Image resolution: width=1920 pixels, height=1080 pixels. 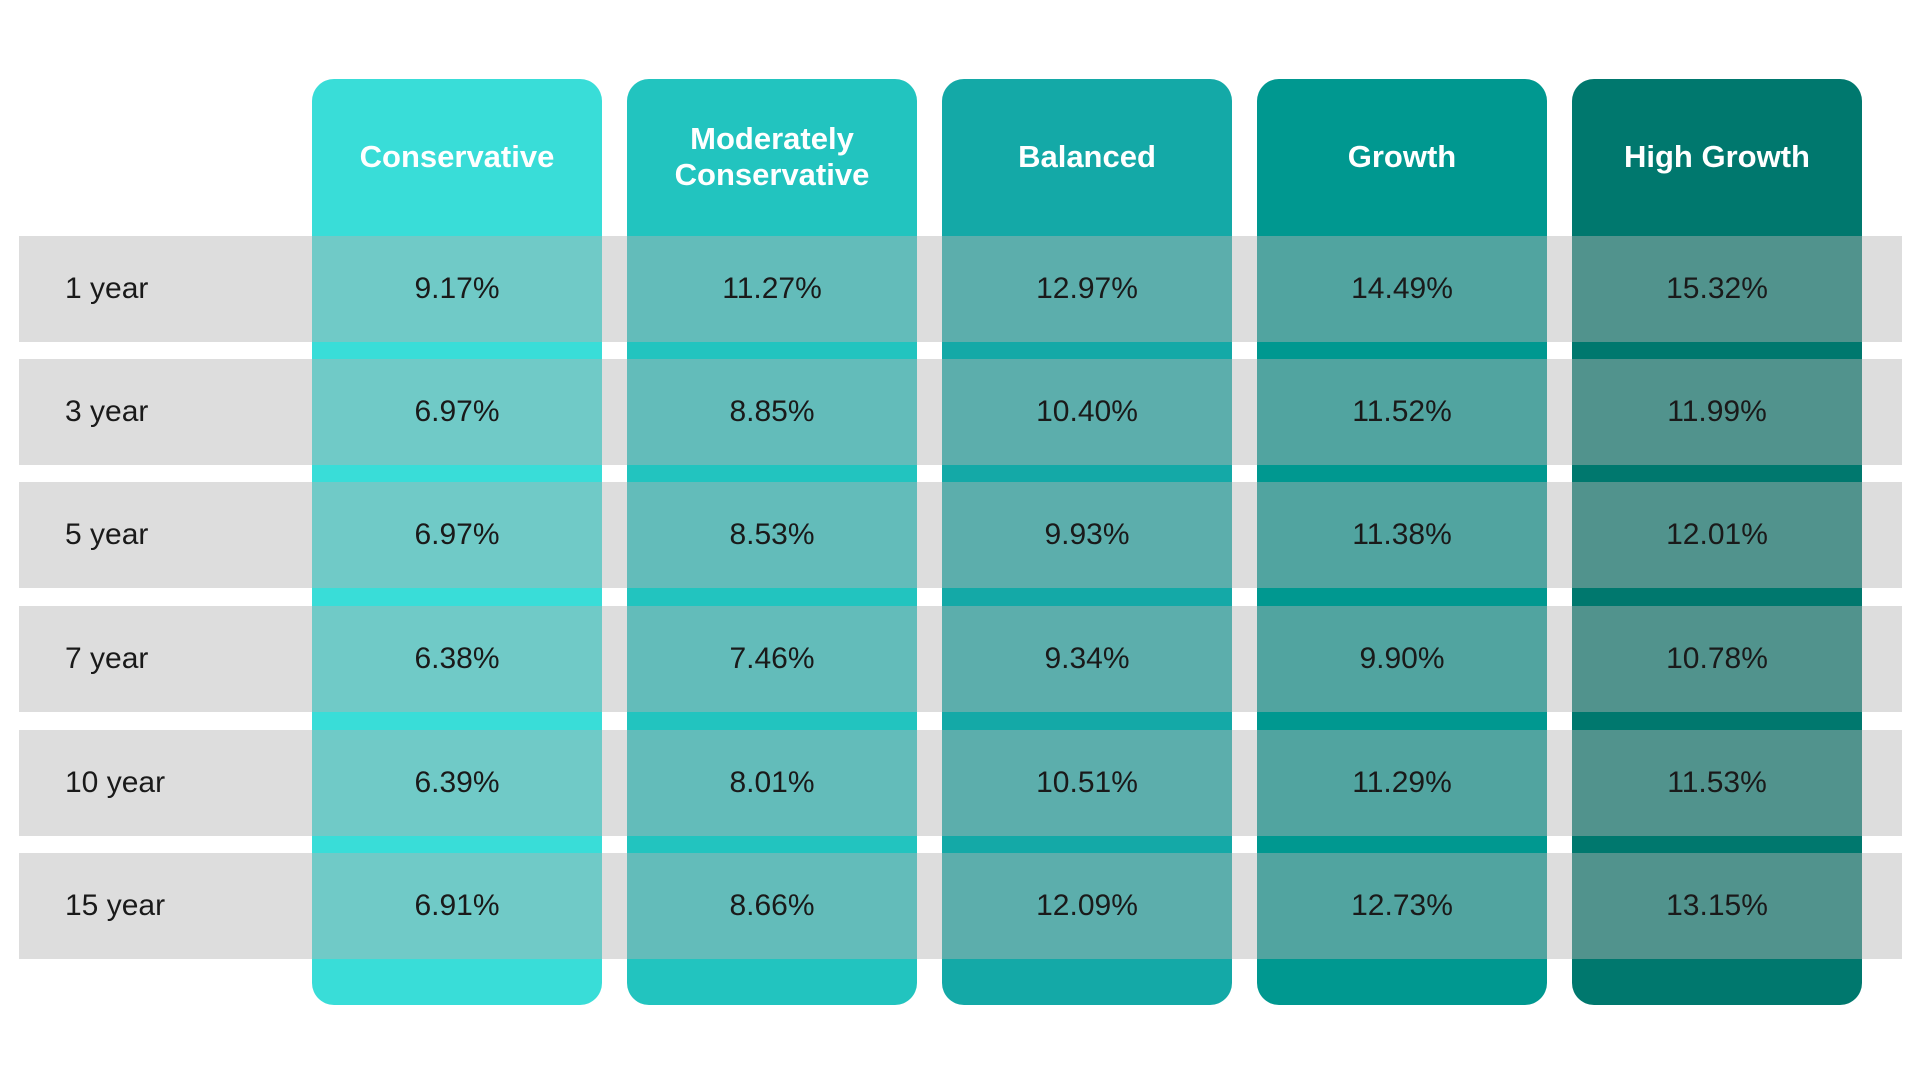 I want to click on table-cell: 11.29%, so click(x=1402, y=782).